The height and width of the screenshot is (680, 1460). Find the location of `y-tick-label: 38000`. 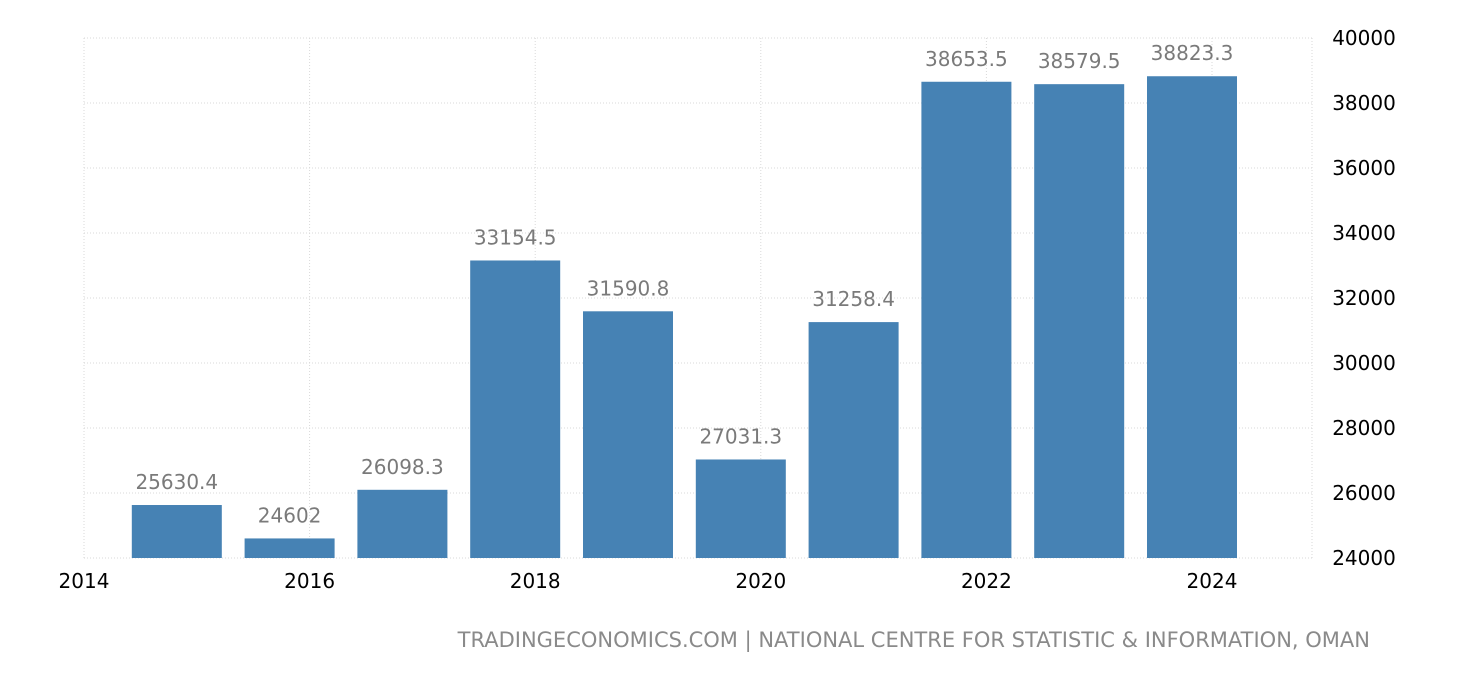

y-tick-label: 38000 is located at coordinates (1364, 103).